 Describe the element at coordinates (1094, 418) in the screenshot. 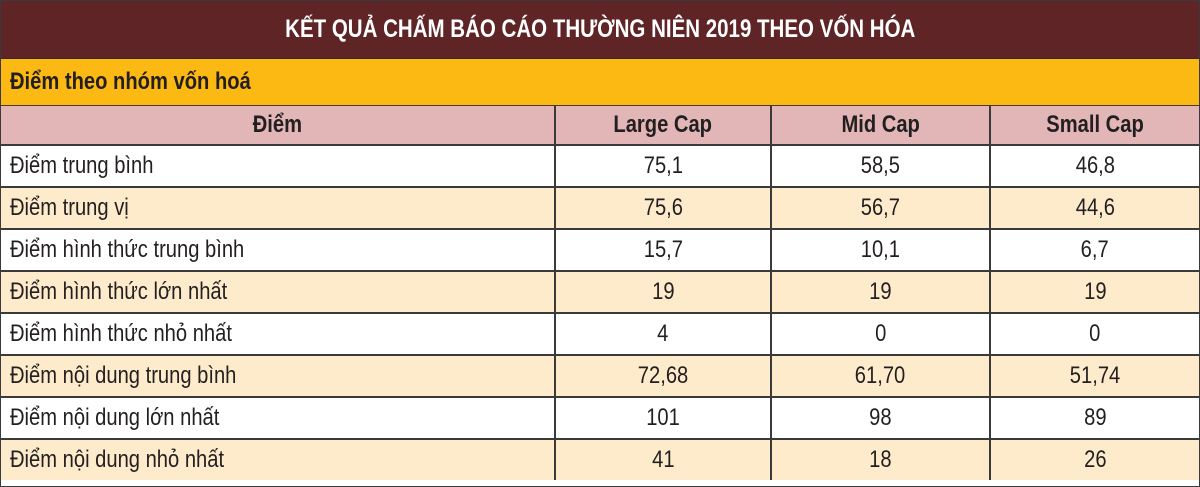

I see `small-cap-value: 89` at that location.